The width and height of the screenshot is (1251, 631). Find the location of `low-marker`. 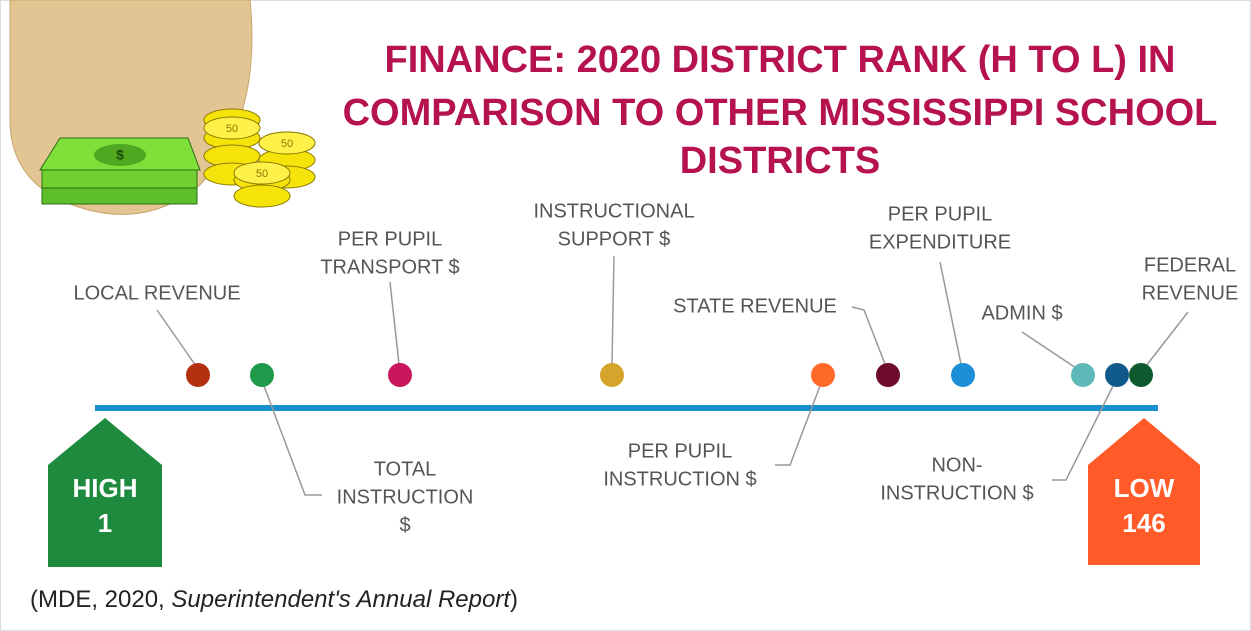

low-marker is located at coordinates (1144, 491).